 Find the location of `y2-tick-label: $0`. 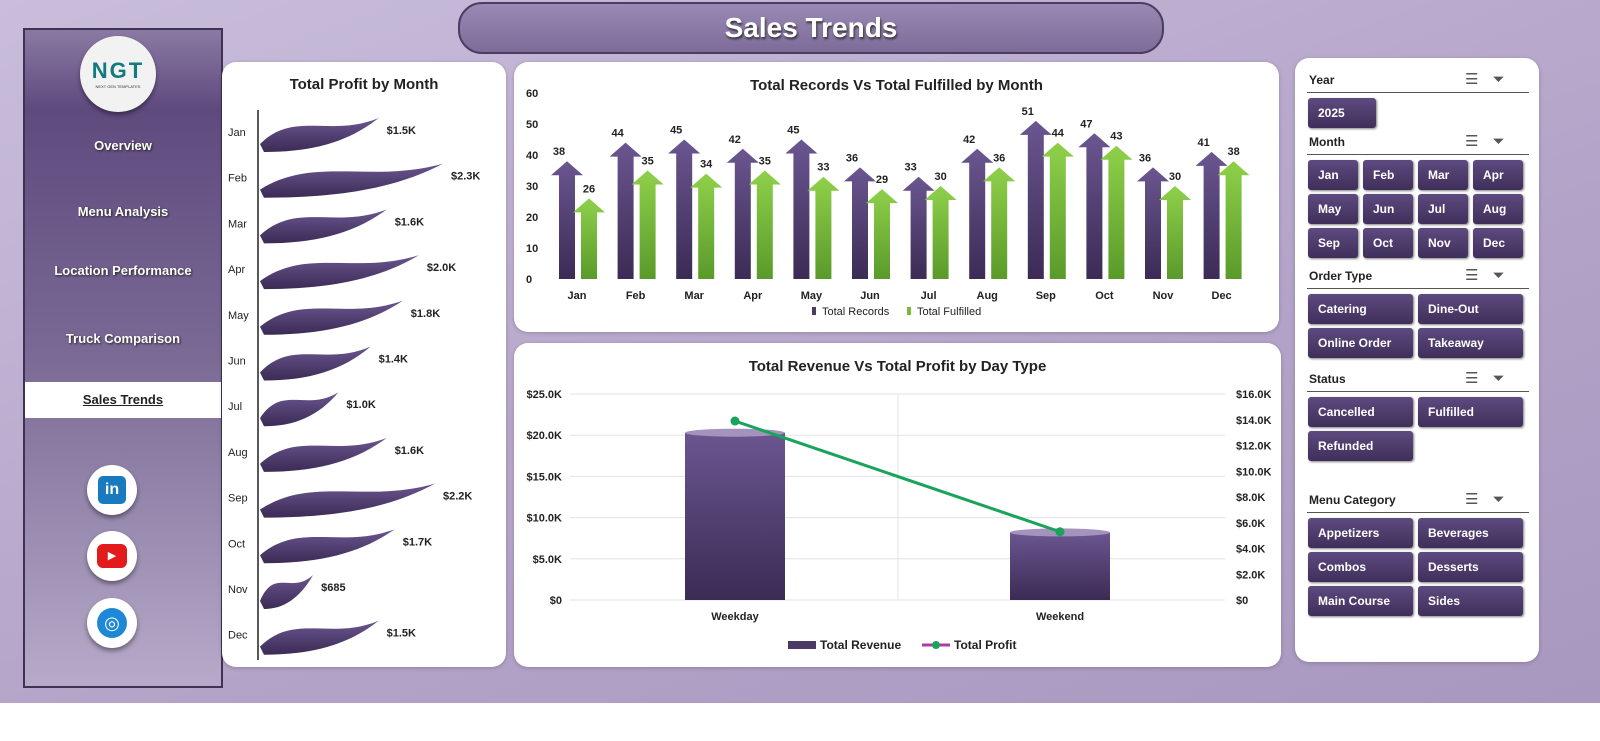

y2-tick-label: $0 is located at coordinates (1242, 601).